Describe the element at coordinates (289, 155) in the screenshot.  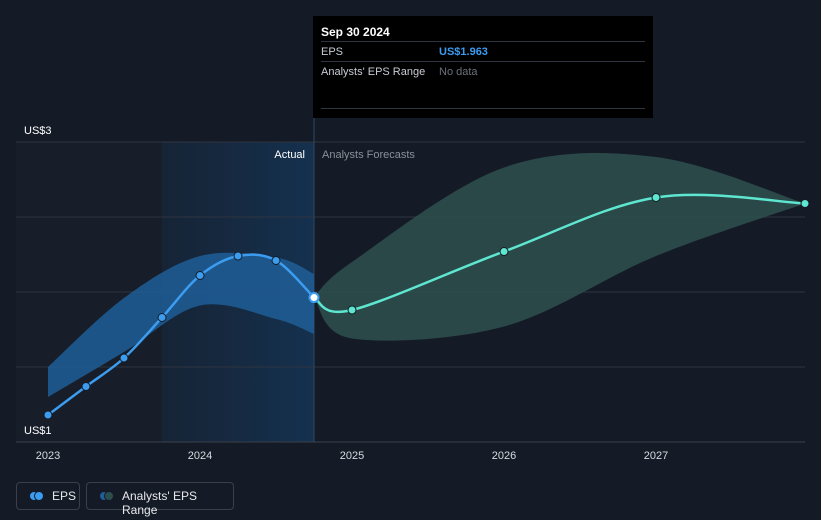
I see `actual-label: Actual` at that location.